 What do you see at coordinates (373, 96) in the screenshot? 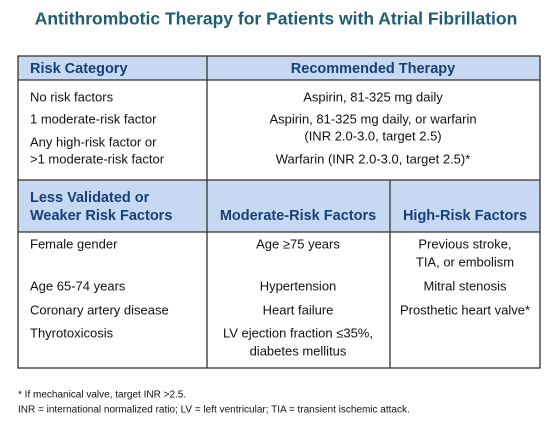
I see `therapy: Aspirin, 81-325 mg daily` at bounding box center [373, 96].